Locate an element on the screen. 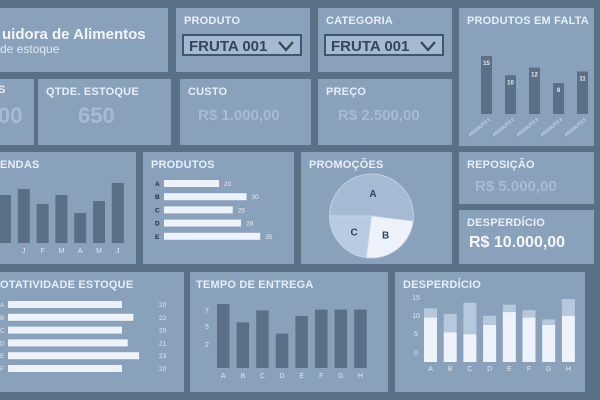 The width and height of the screenshot is (600, 400). kpi-desperdicio-label: DESPERDÍCIO is located at coordinates (506, 223).